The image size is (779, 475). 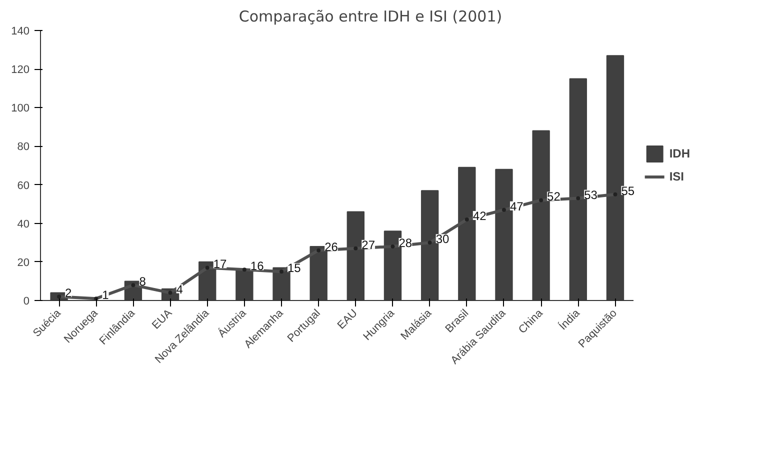 What do you see at coordinates (331, 247) in the screenshot?
I see `data-label: 26` at bounding box center [331, 247].